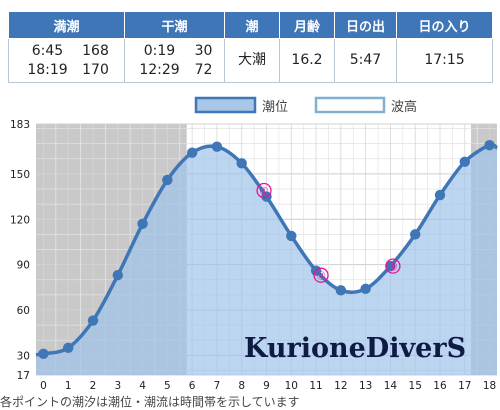 The image size is (500, 410). Describe the element at coordinates (305, 105) in the screenshot. I see `legend: 潮位 波高` at that location.